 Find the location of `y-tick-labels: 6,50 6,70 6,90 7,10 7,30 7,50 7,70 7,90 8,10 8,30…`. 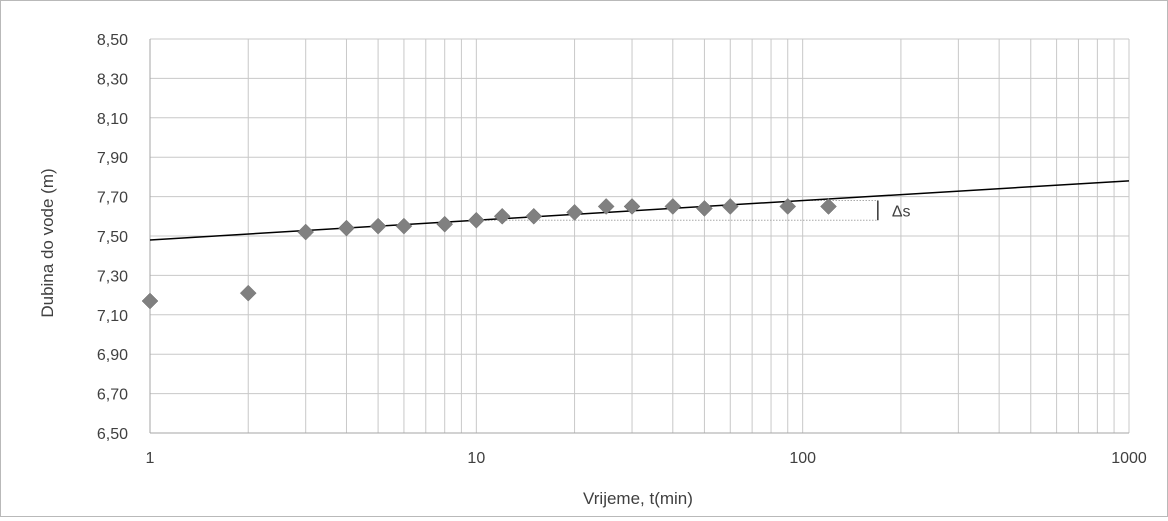

y-tick-labels: 6,50 6,70 6,90 7,10 7,30 7,50 7,70 7,90 8,10 8,30… is located at coordinates (112, 237).